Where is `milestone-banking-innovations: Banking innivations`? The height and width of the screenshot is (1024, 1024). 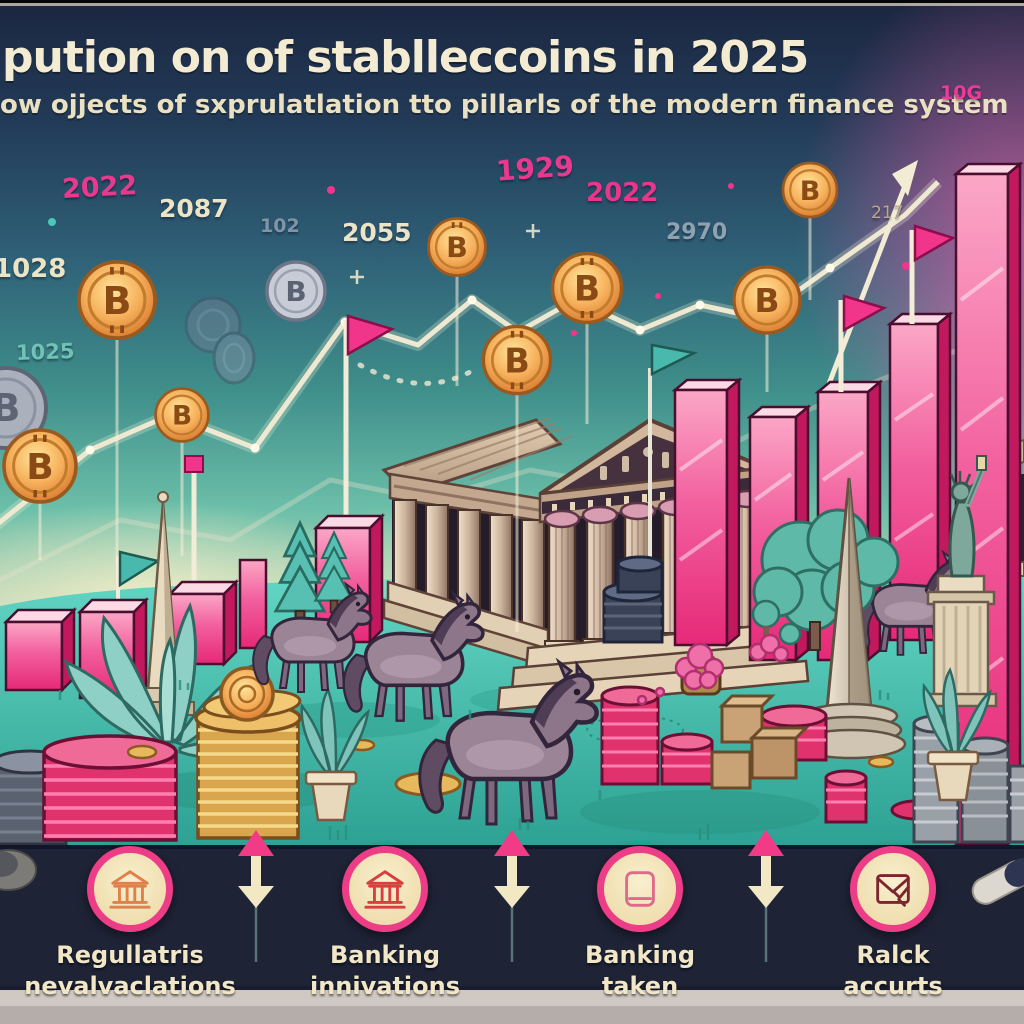 milestone-banking-innovations: Banking innivations is located at coordinates (385, 924).